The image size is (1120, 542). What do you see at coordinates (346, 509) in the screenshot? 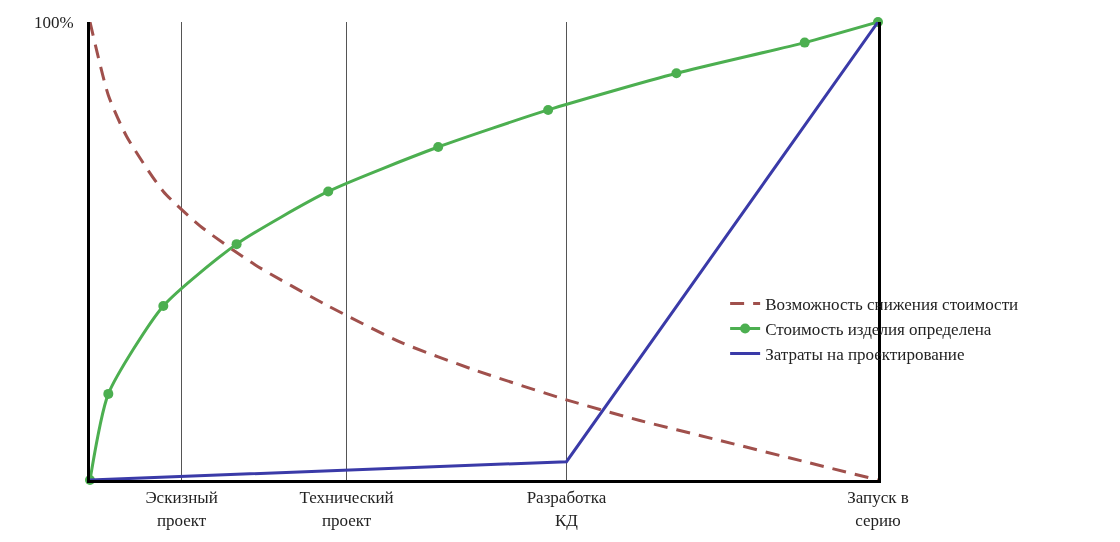
I see `x-tick-label: Технический проект` at bounding box center [346, 509].